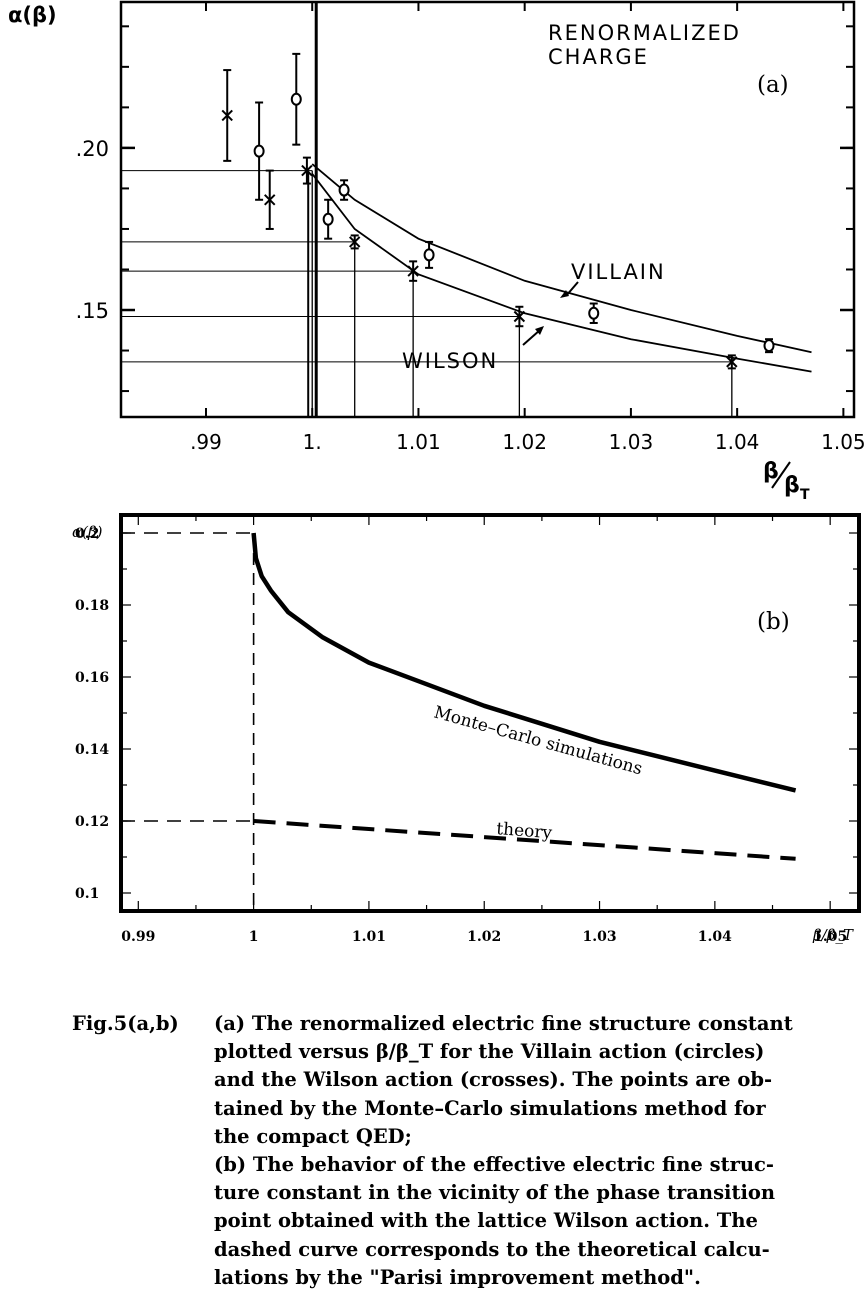  What do you see at coordinates (254, 937) in the screenshot?
I see `x-tick-label: 1` at bounding box center [254, 937].